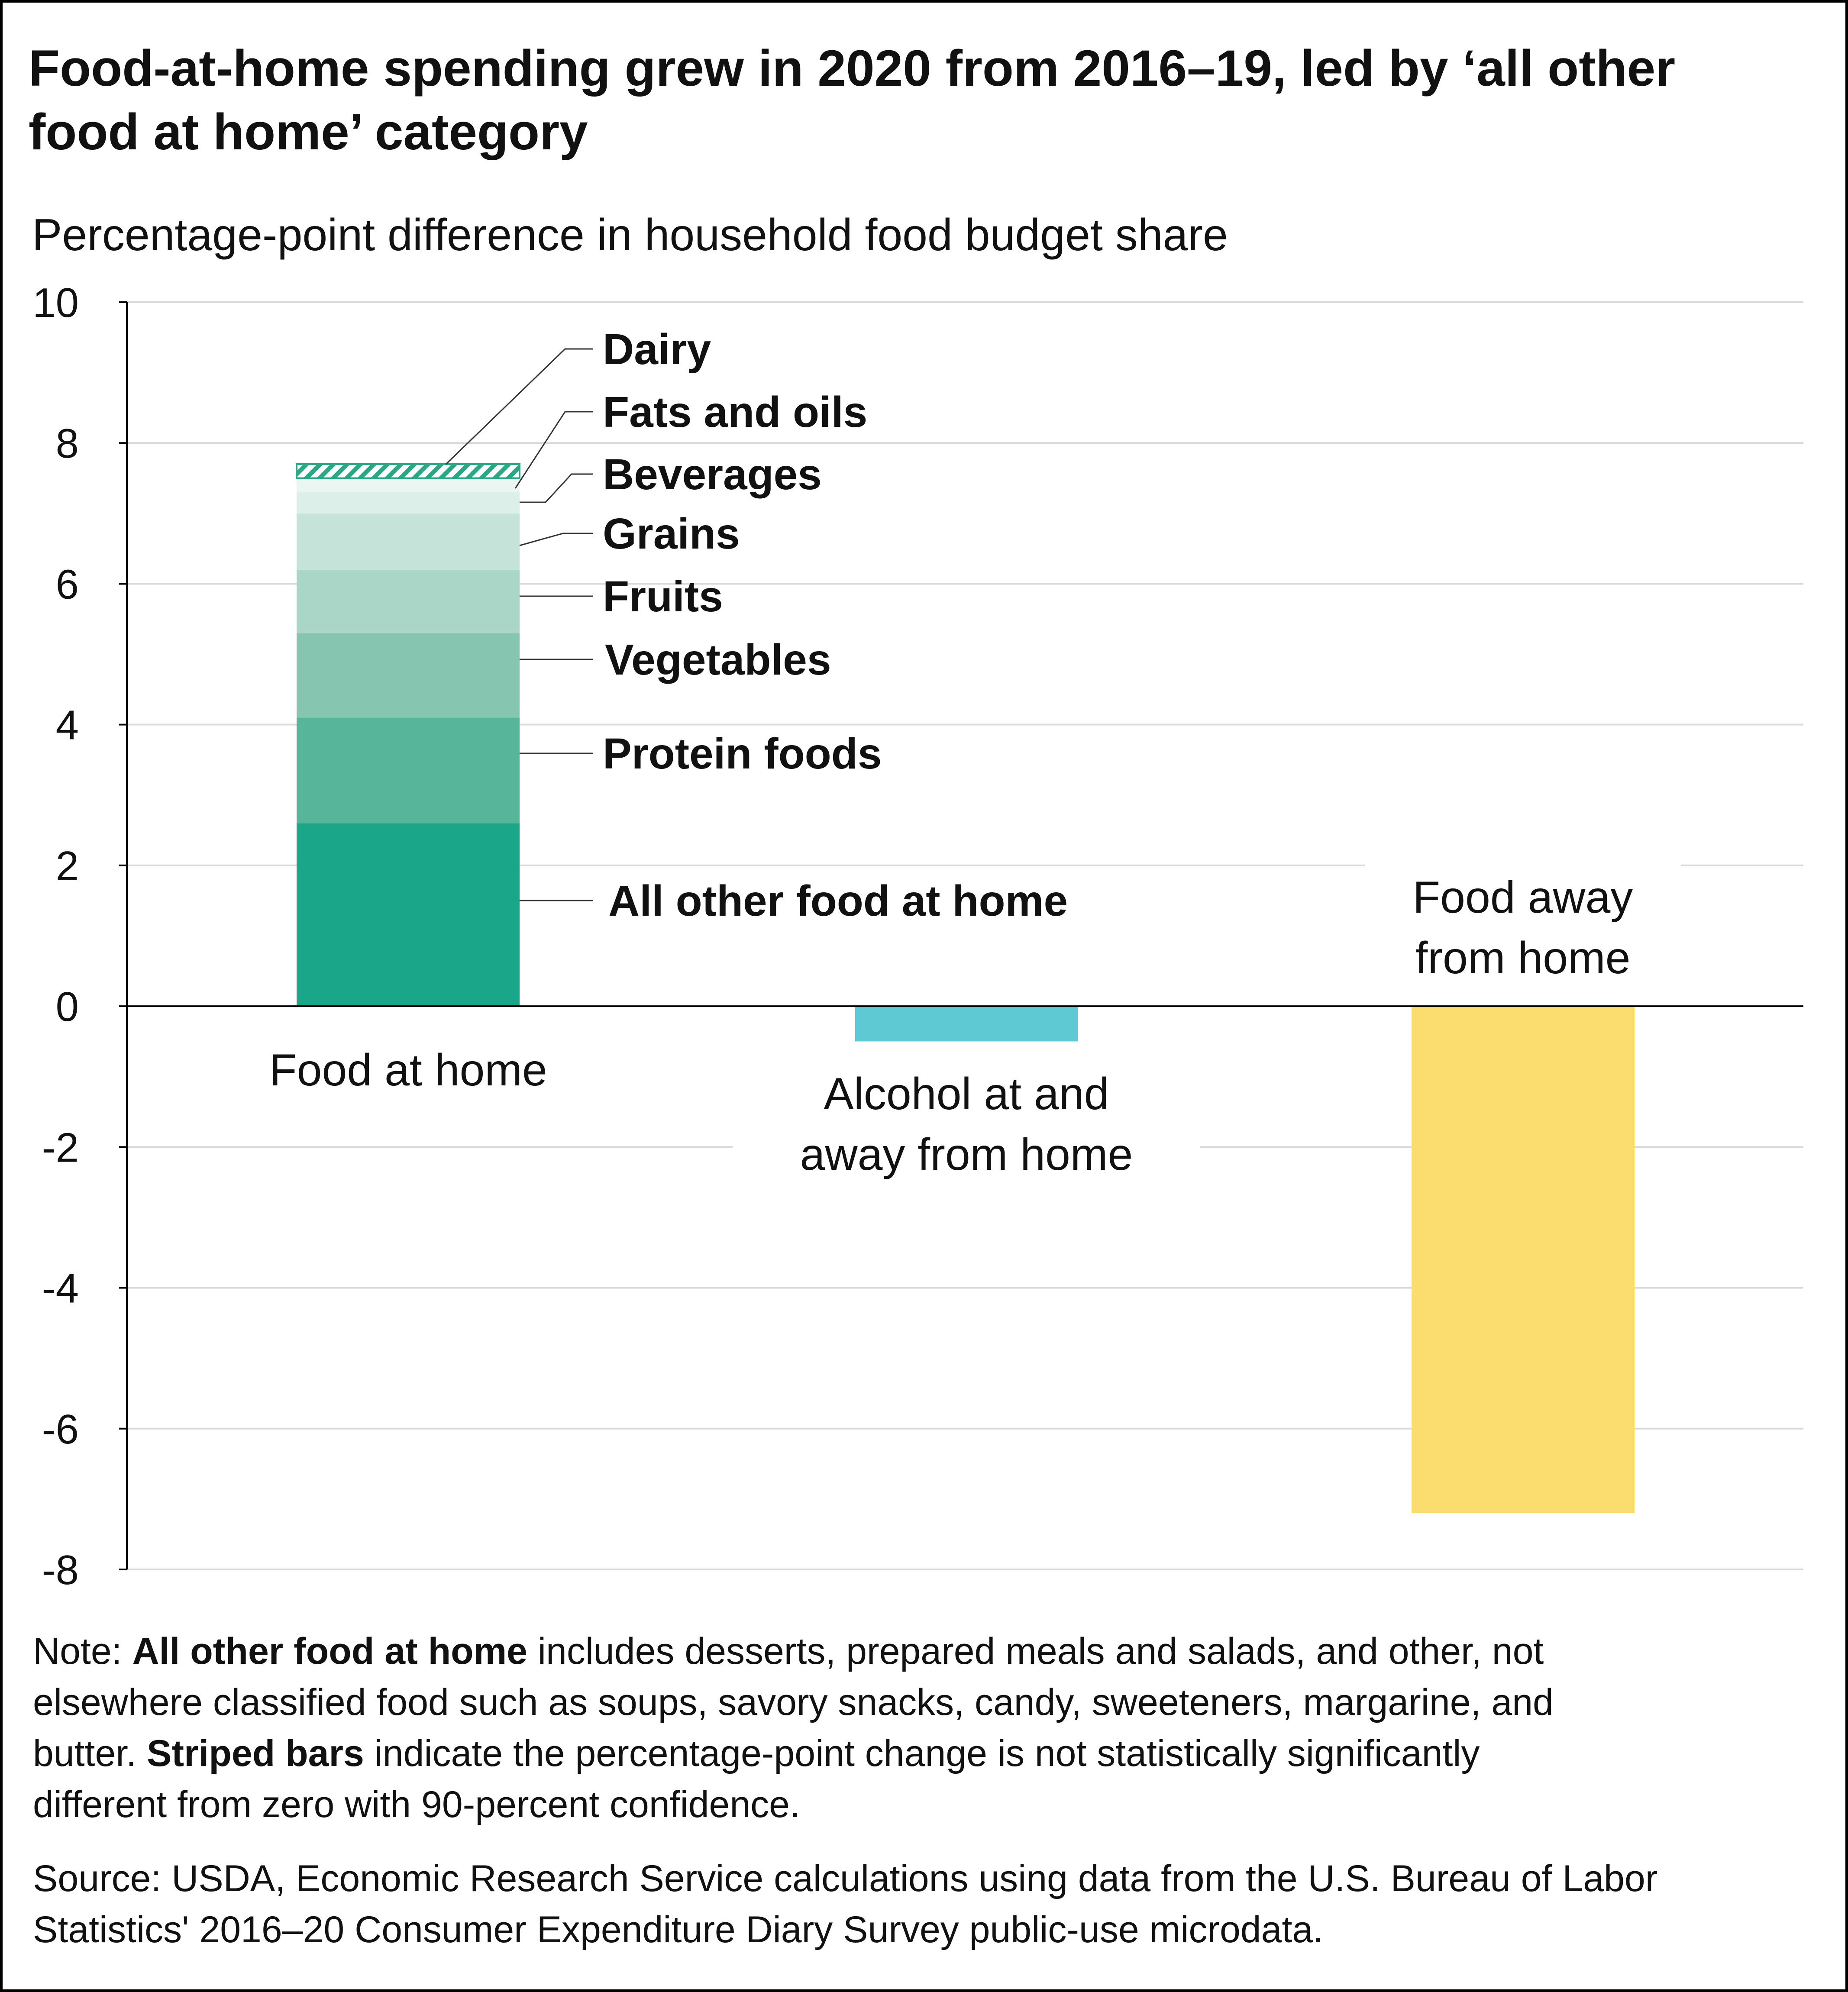 Image resolution: width=1848 pixels, height=1992 pixels. Describe the element at coordinates (408, 1070) in the screenshot. I see `category-label: Food at home` at that location.